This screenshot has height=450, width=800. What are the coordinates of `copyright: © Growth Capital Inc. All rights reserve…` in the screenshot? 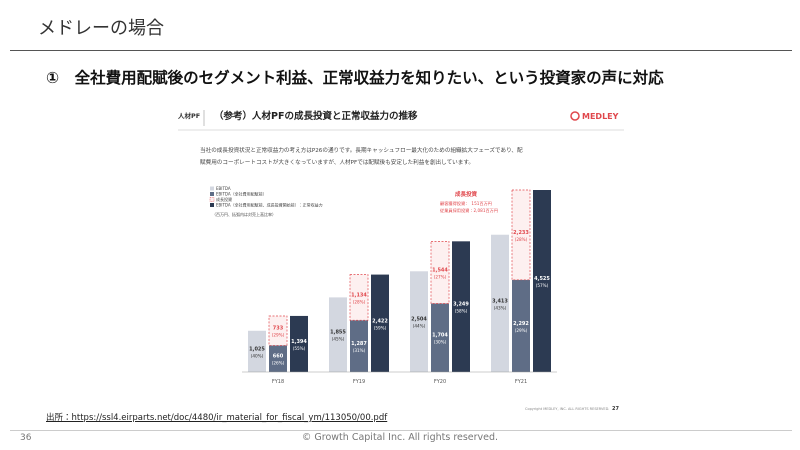 It's located at (400, 437).